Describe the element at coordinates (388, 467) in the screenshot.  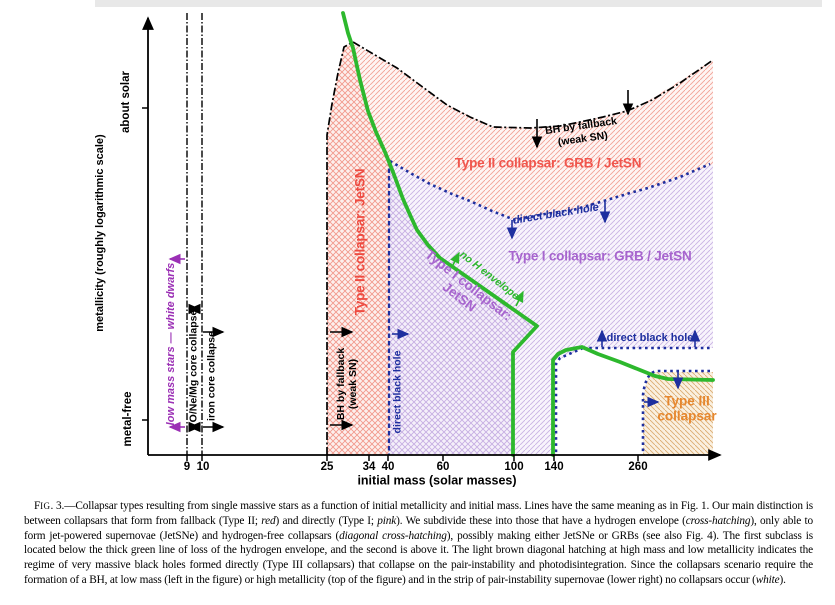
I see `x-tick-label-40: 40` at that location.